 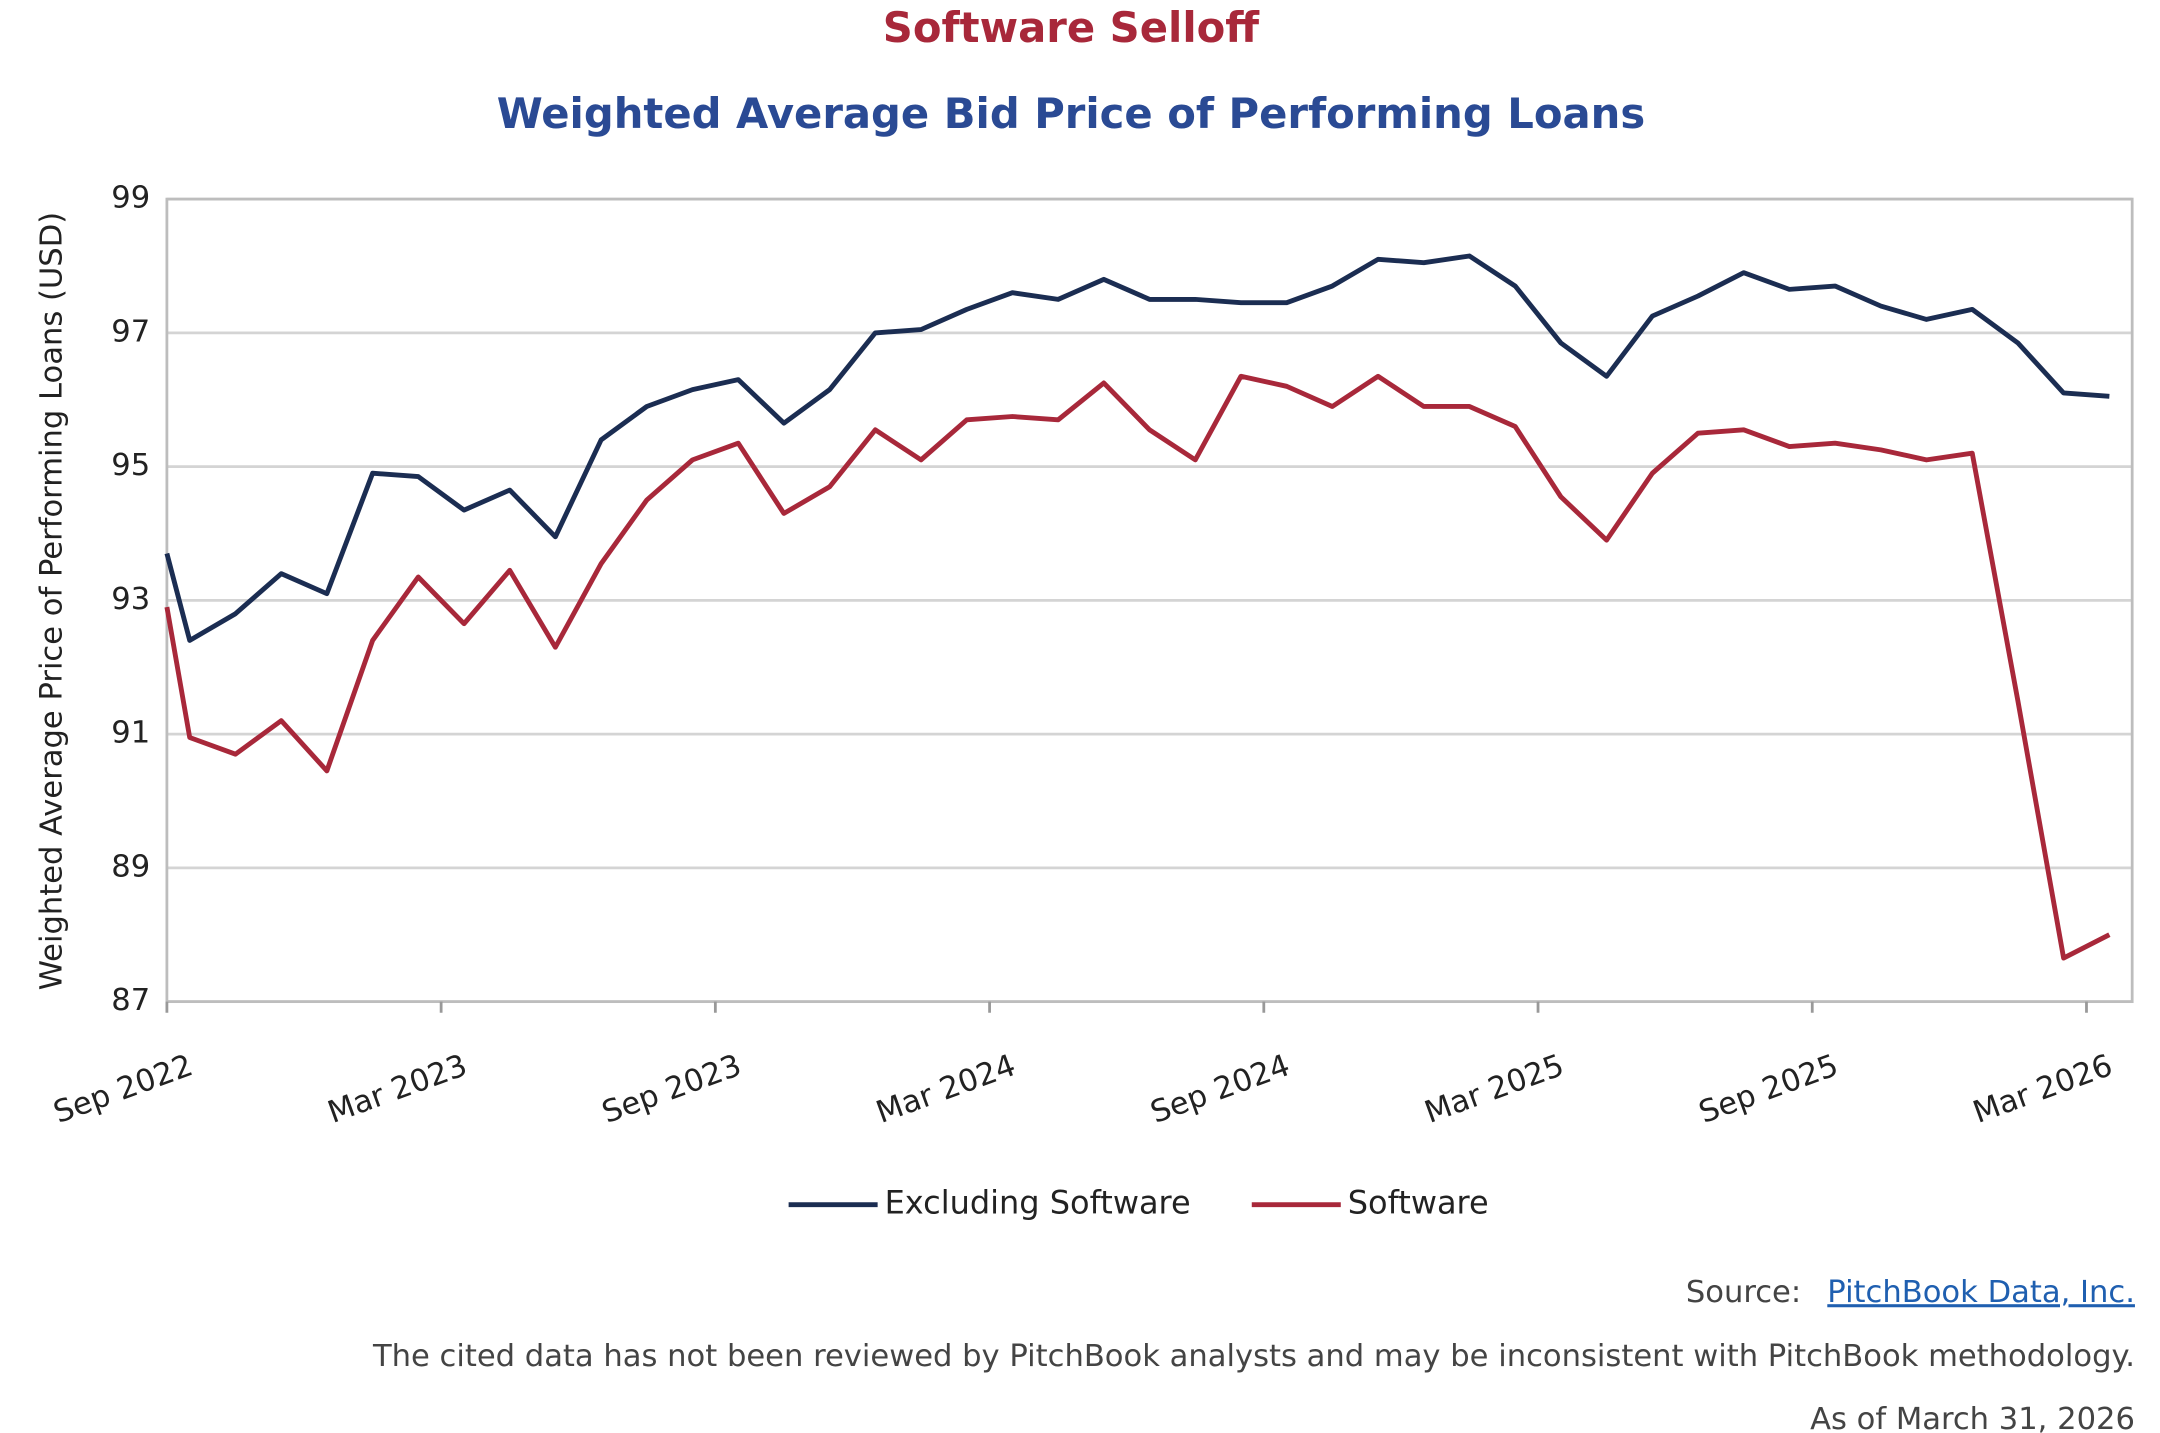 I want to click on x-tick-label: Sep 2023, so click(x=672, y=1089).